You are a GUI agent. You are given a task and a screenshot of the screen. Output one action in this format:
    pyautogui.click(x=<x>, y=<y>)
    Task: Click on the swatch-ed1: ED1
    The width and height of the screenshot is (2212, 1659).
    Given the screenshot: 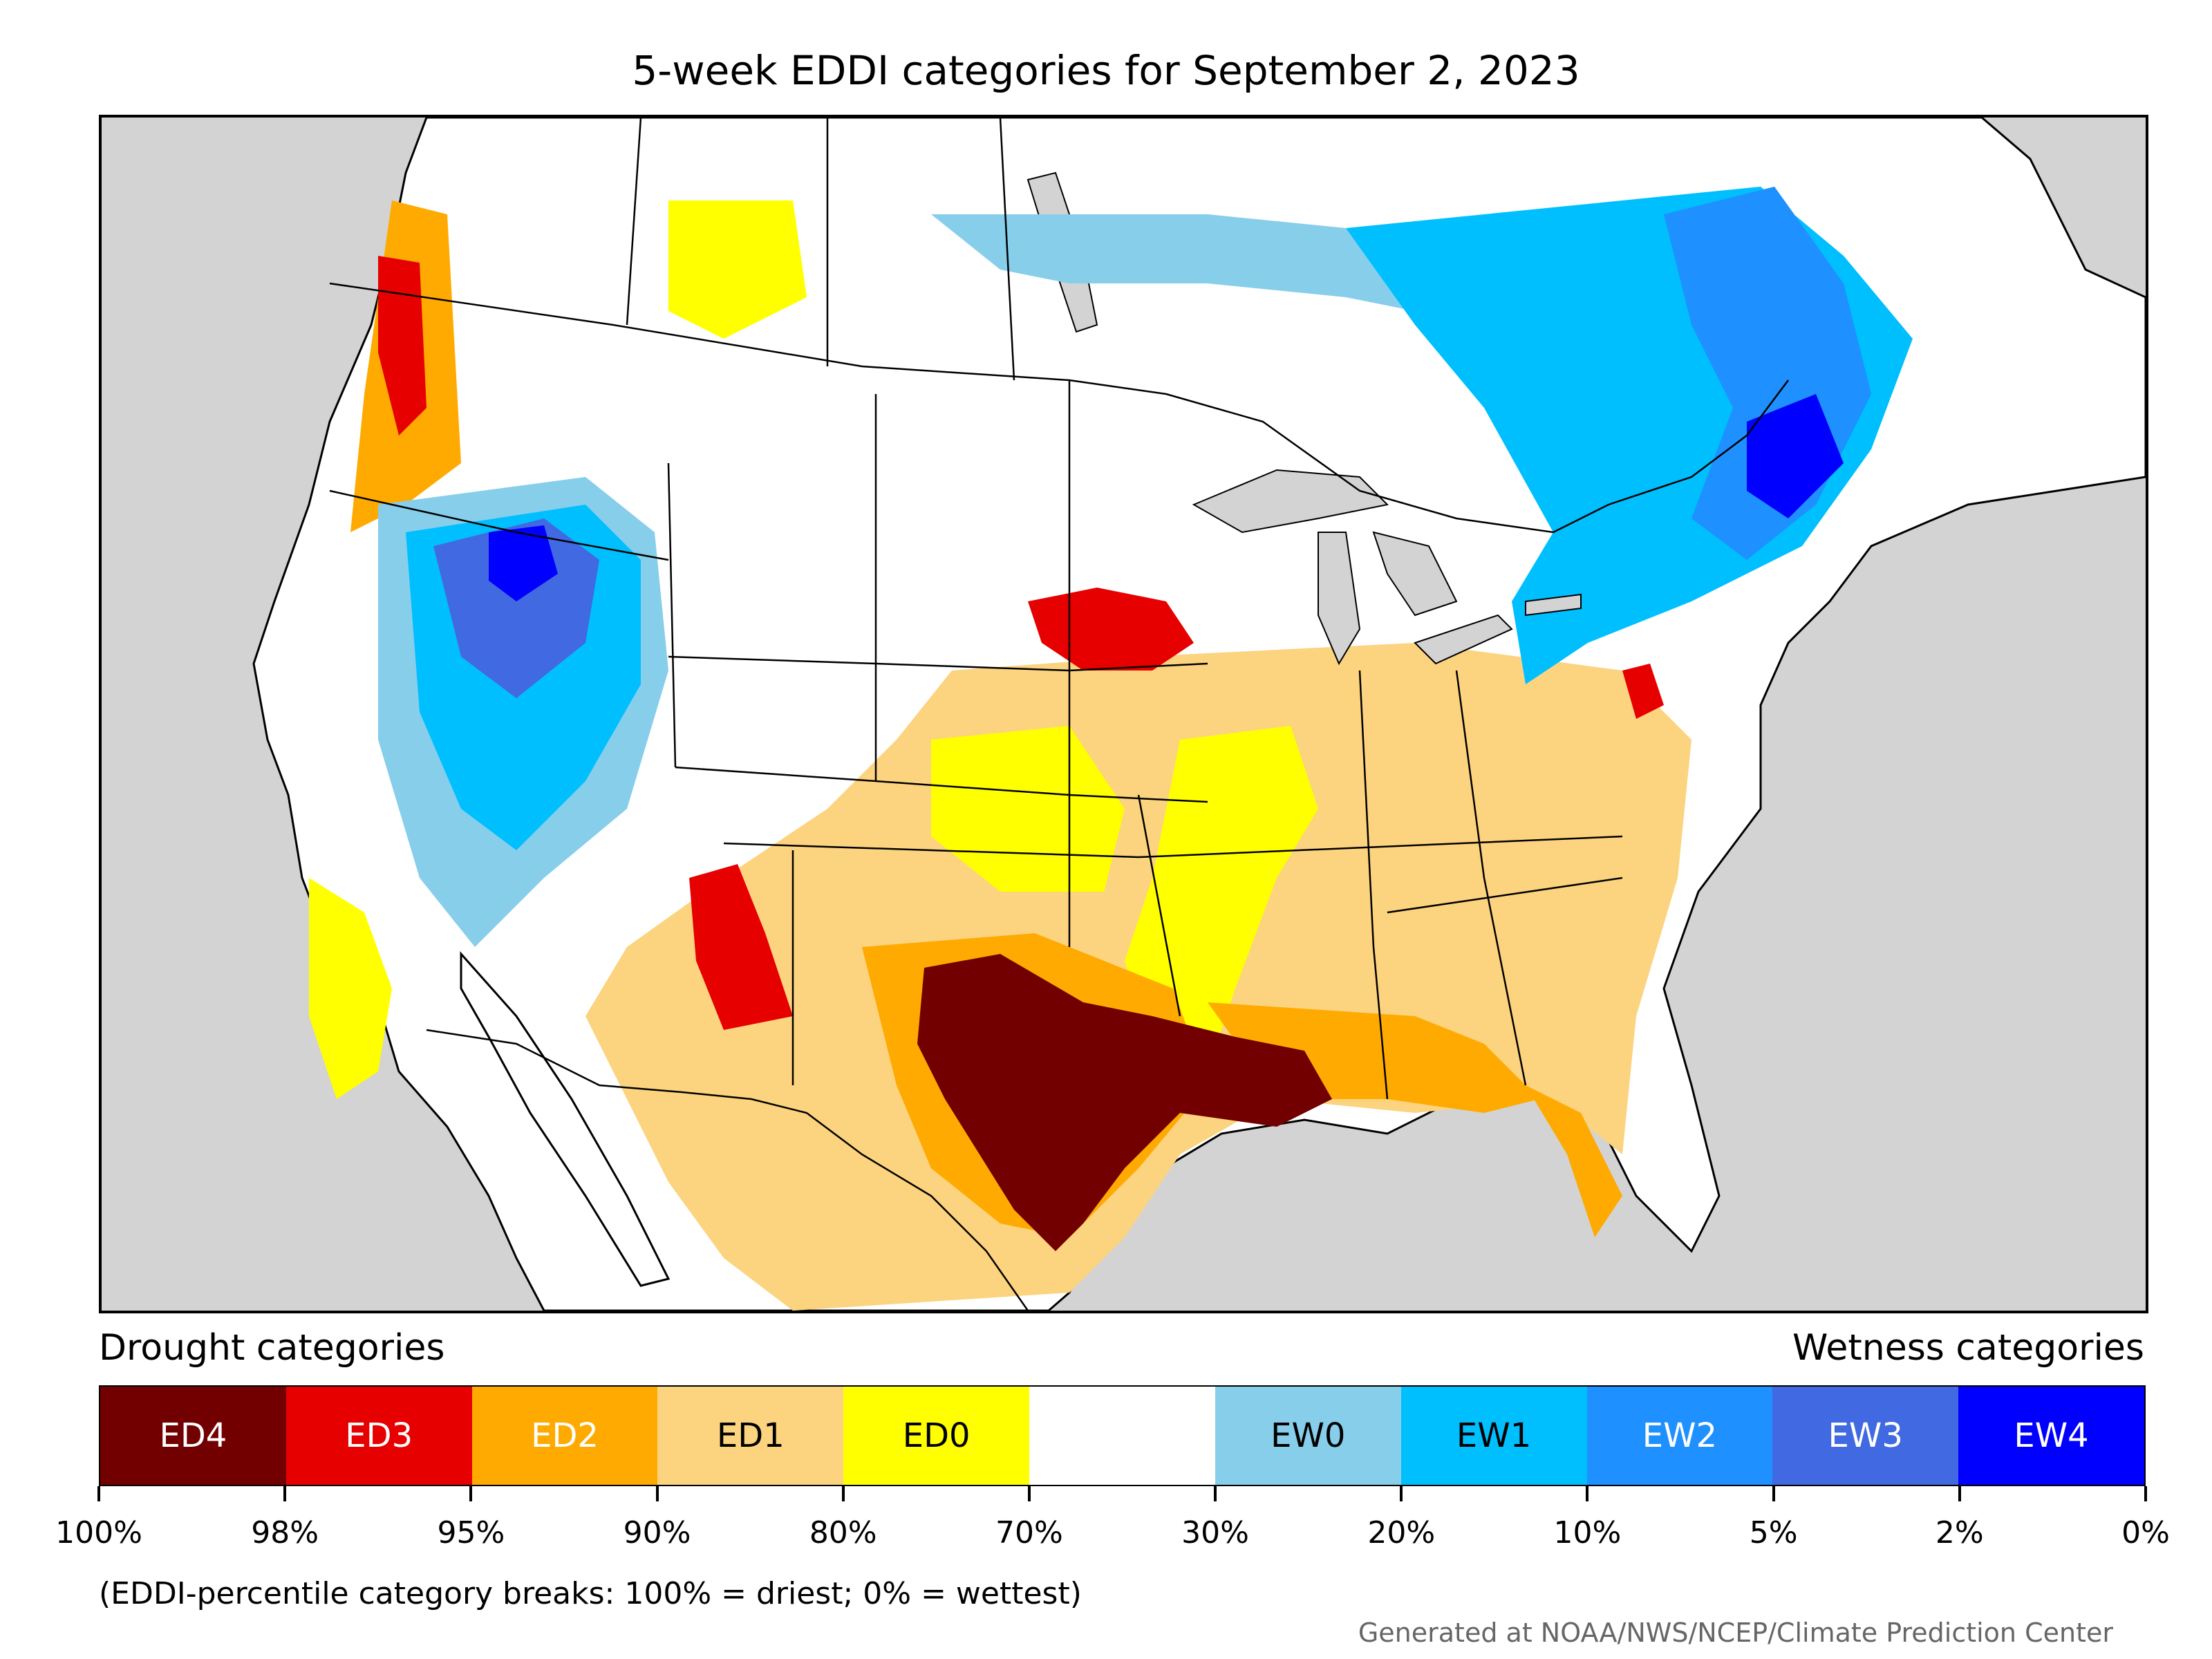 What is the action you would take?
    pyautogui.click(x=751, y=1436)
    